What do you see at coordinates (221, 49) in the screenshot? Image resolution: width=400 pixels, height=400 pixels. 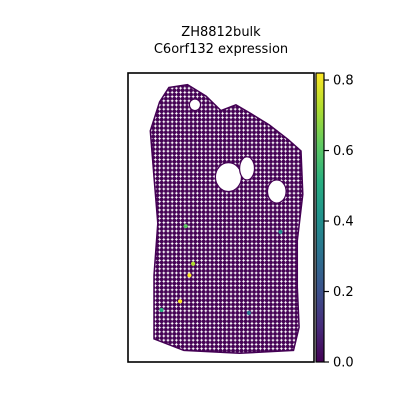 I see `chart-subtitle: C6orf132 expression` at bounding box center [221, 49].